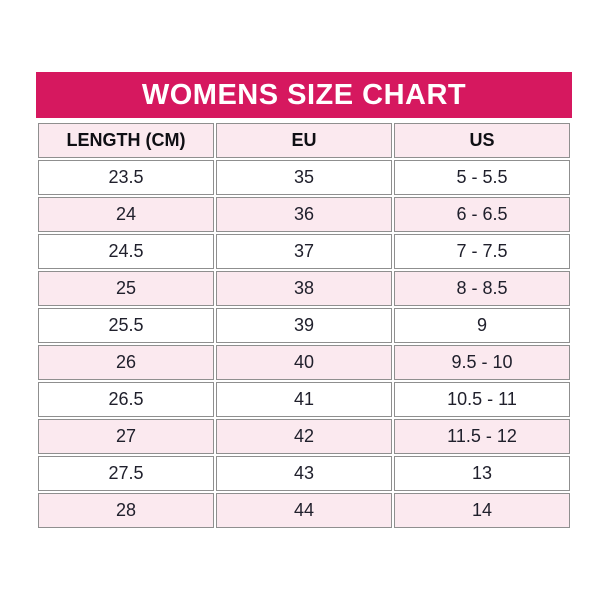  I want to click on table-row: 28 44 14, so click(304, 510).